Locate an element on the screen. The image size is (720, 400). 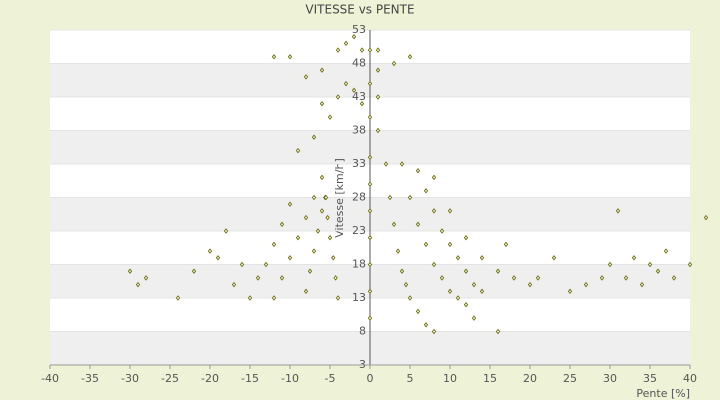
x-tick-label: 15 is located at coordinates (490, 378).